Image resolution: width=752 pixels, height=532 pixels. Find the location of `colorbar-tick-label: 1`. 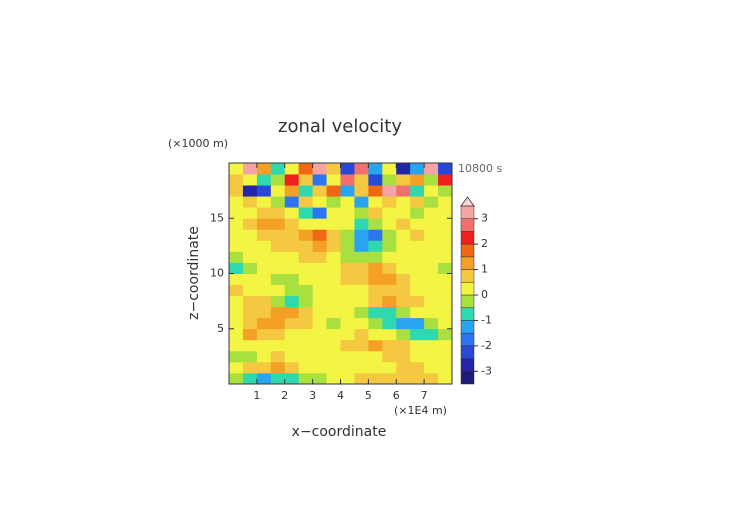

colorbar-tick-label: 1 is located at coordinates (484, 269).